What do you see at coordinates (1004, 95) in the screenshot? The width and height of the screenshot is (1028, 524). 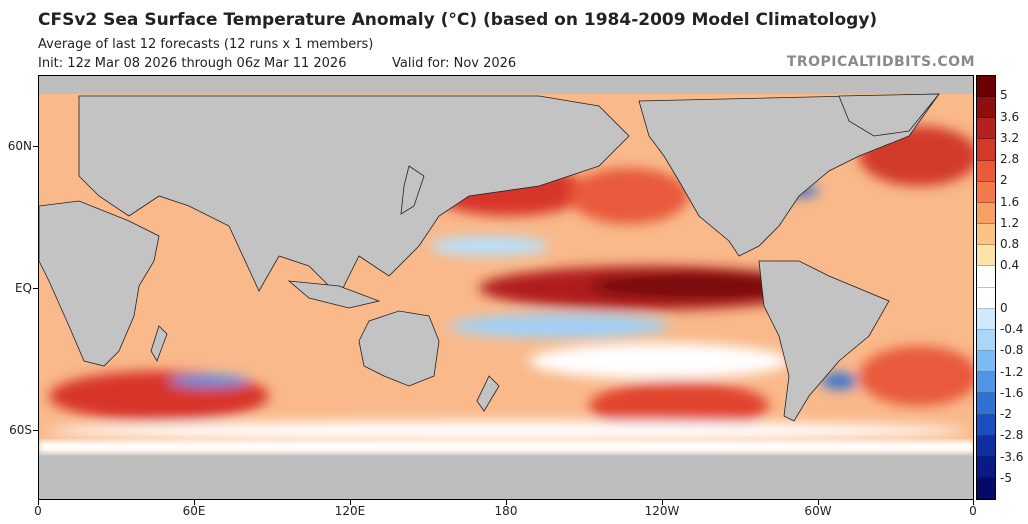 I see `colorbar-label: 5` at bounding box center [1004, 95].